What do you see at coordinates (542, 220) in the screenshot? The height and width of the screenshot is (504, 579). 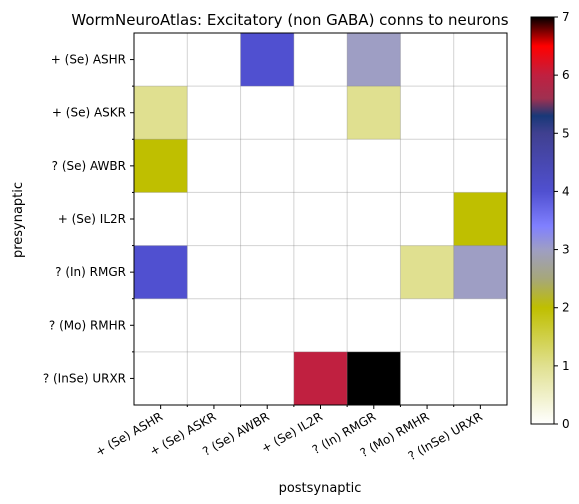 I see `colorbar` at bounding box center [542, 220].